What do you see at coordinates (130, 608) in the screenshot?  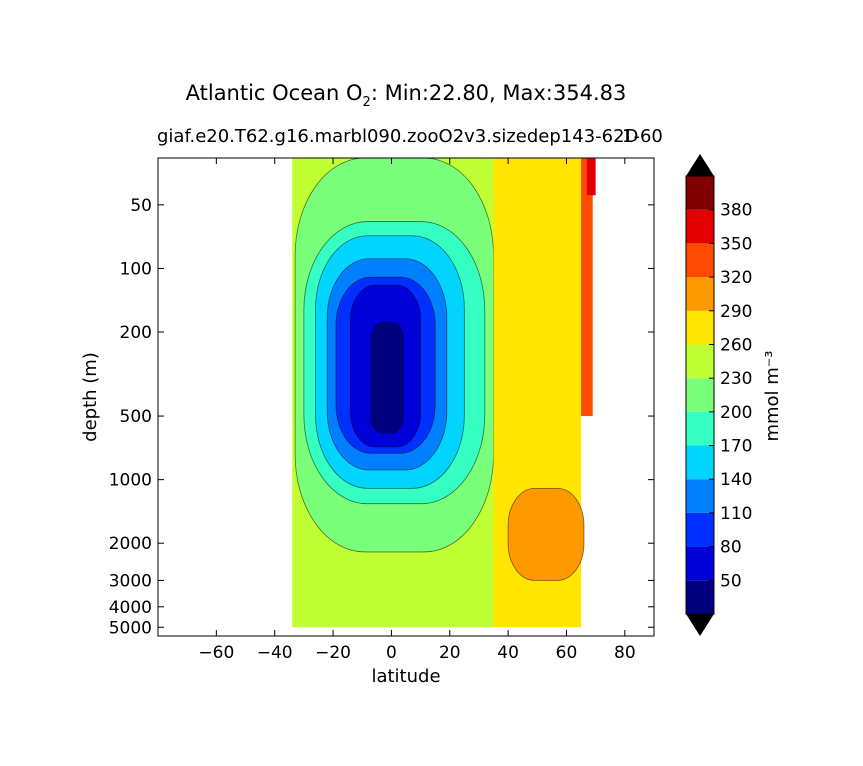 I see `y-tick-label: 4000` at bounding box center [130, 608].